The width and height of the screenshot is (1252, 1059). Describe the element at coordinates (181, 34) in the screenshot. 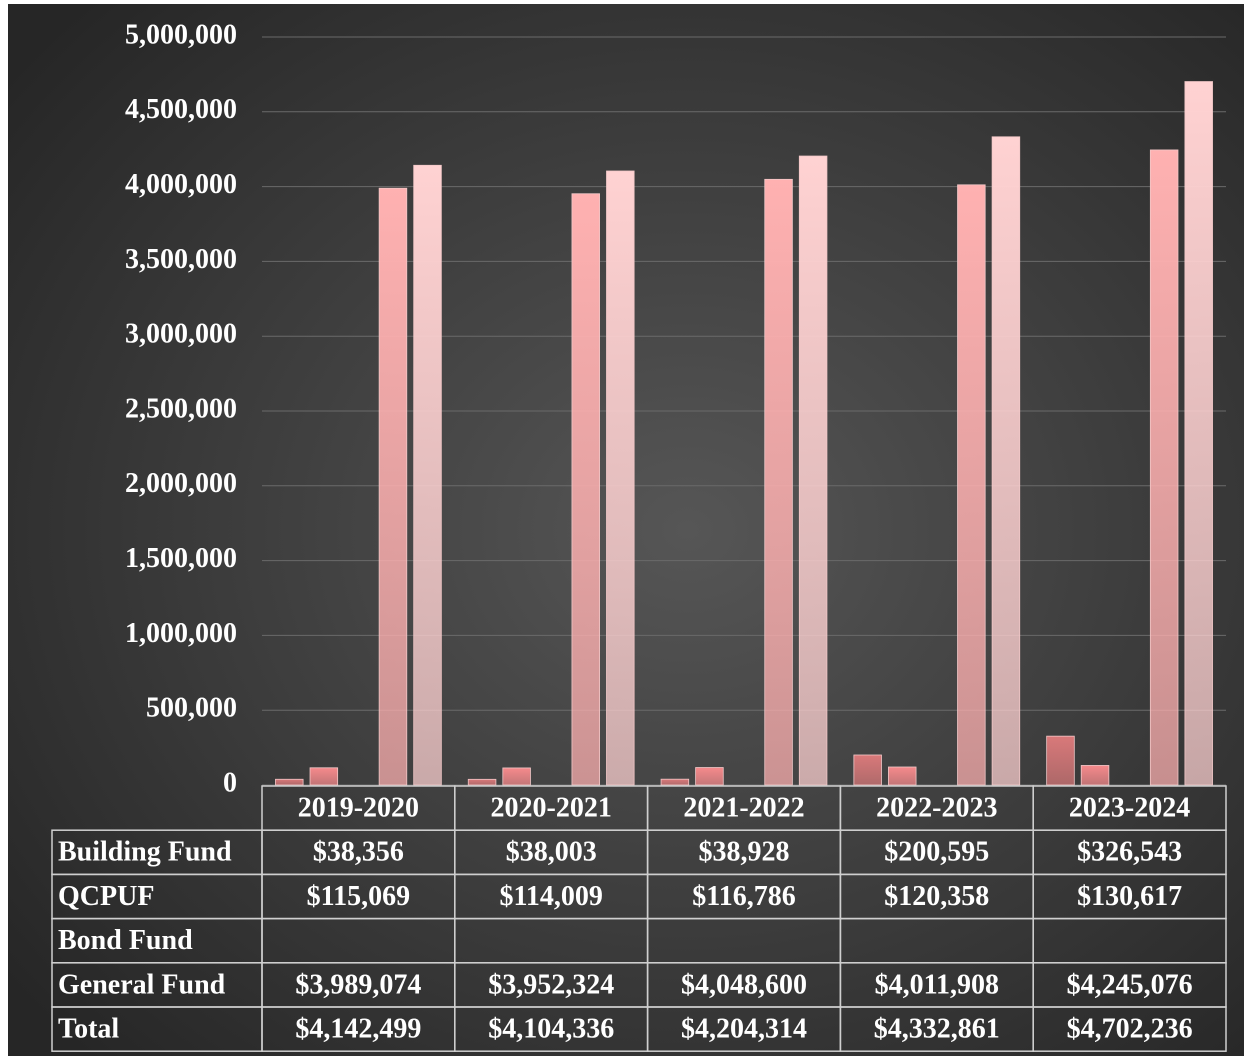

I see `y-tick-label: 5,000,000` at that location.